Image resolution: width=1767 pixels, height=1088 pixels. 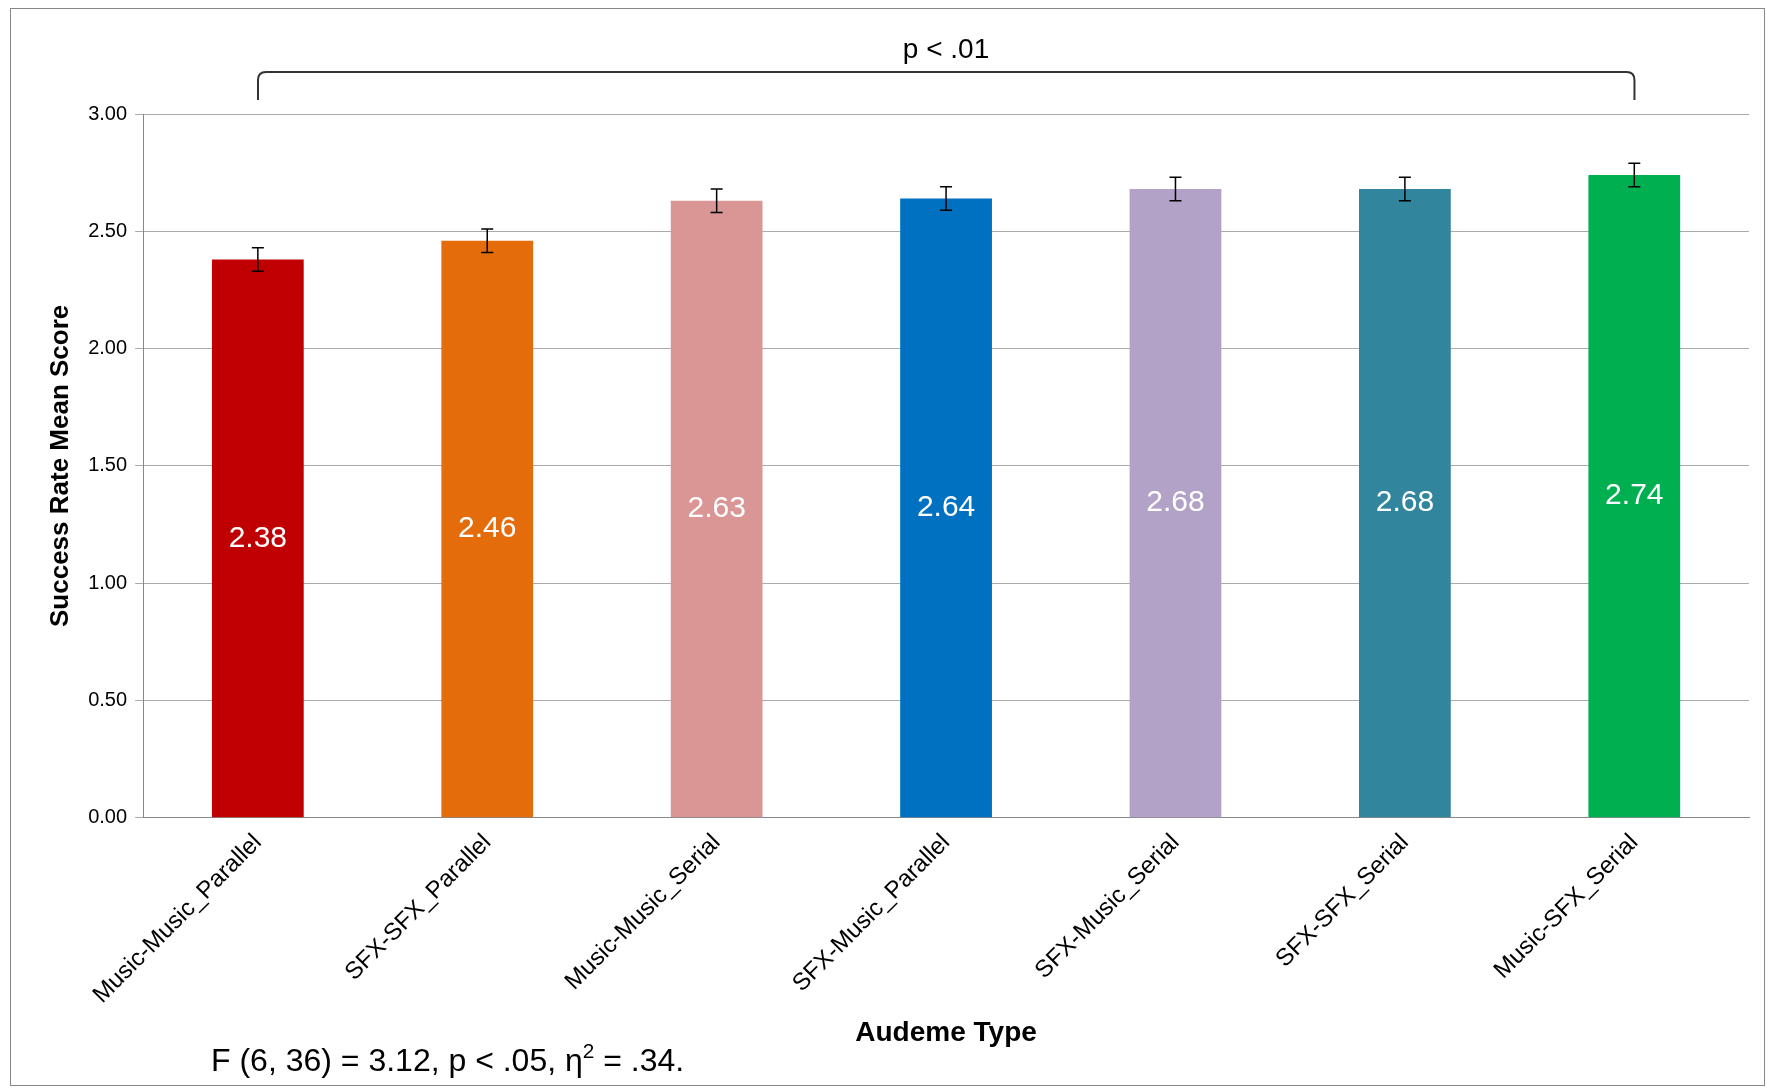 I want to click on data-label: 2.38, so click(x=258, y=536).